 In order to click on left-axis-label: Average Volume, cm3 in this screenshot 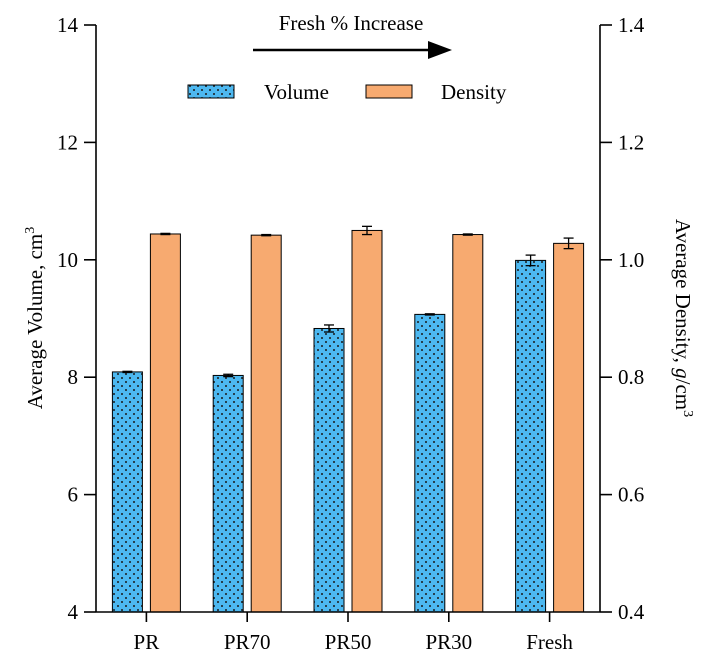, I will do `click(35, 318)`.